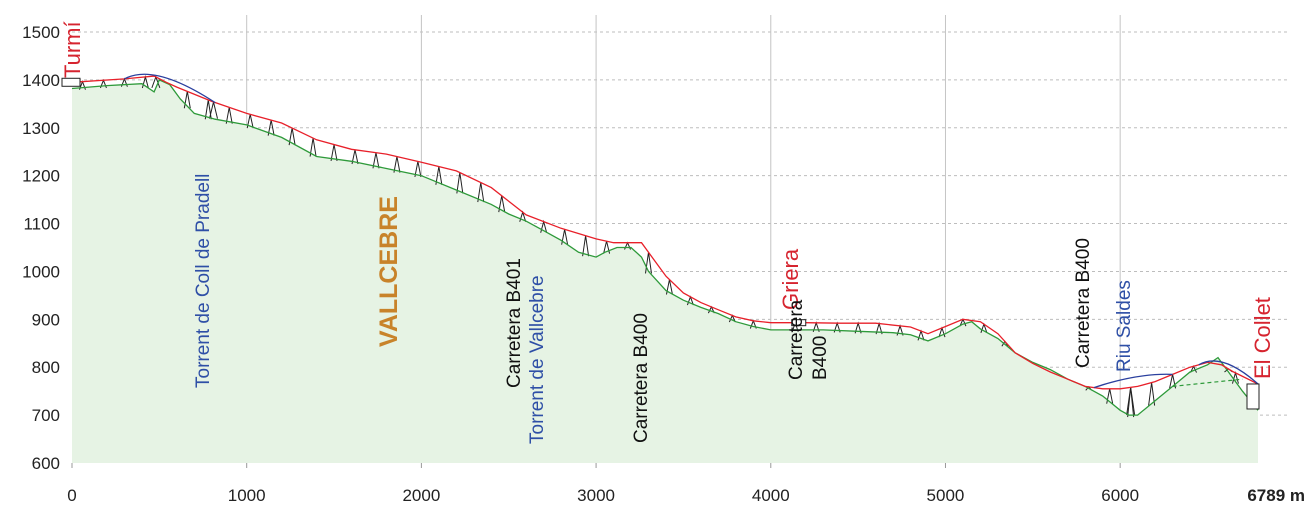 This screenshot has height=507, width=1308. What do you see at coordinates (41, 80) in the screenshot?
I see `y-tick-label: 1400` at bounding box center [41, 80].